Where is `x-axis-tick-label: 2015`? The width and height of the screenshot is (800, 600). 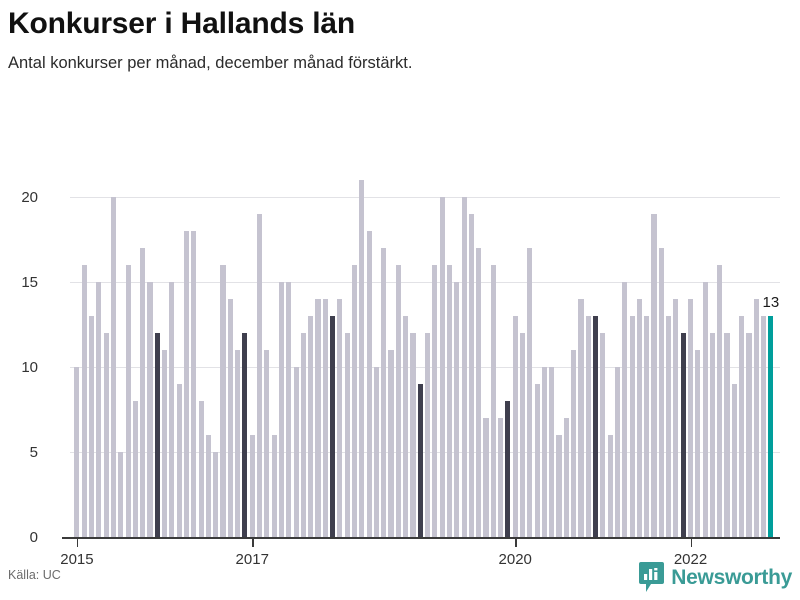
x-axis-tick-label: 2015 is located at coordinates (77, 559).